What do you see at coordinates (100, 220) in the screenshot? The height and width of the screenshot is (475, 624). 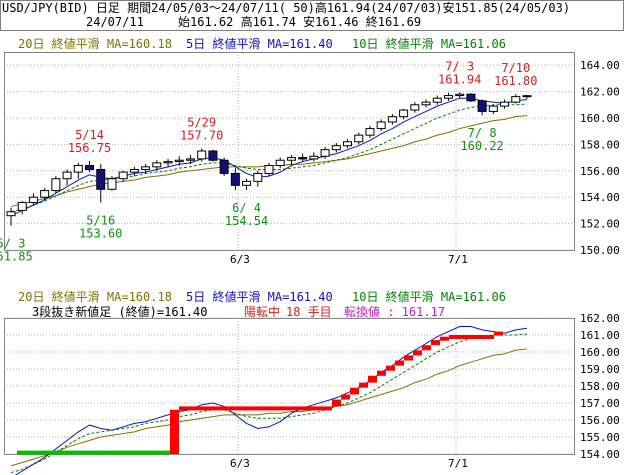 I see `low-annotation-date: 5/16` at bounding box center [100, 220].